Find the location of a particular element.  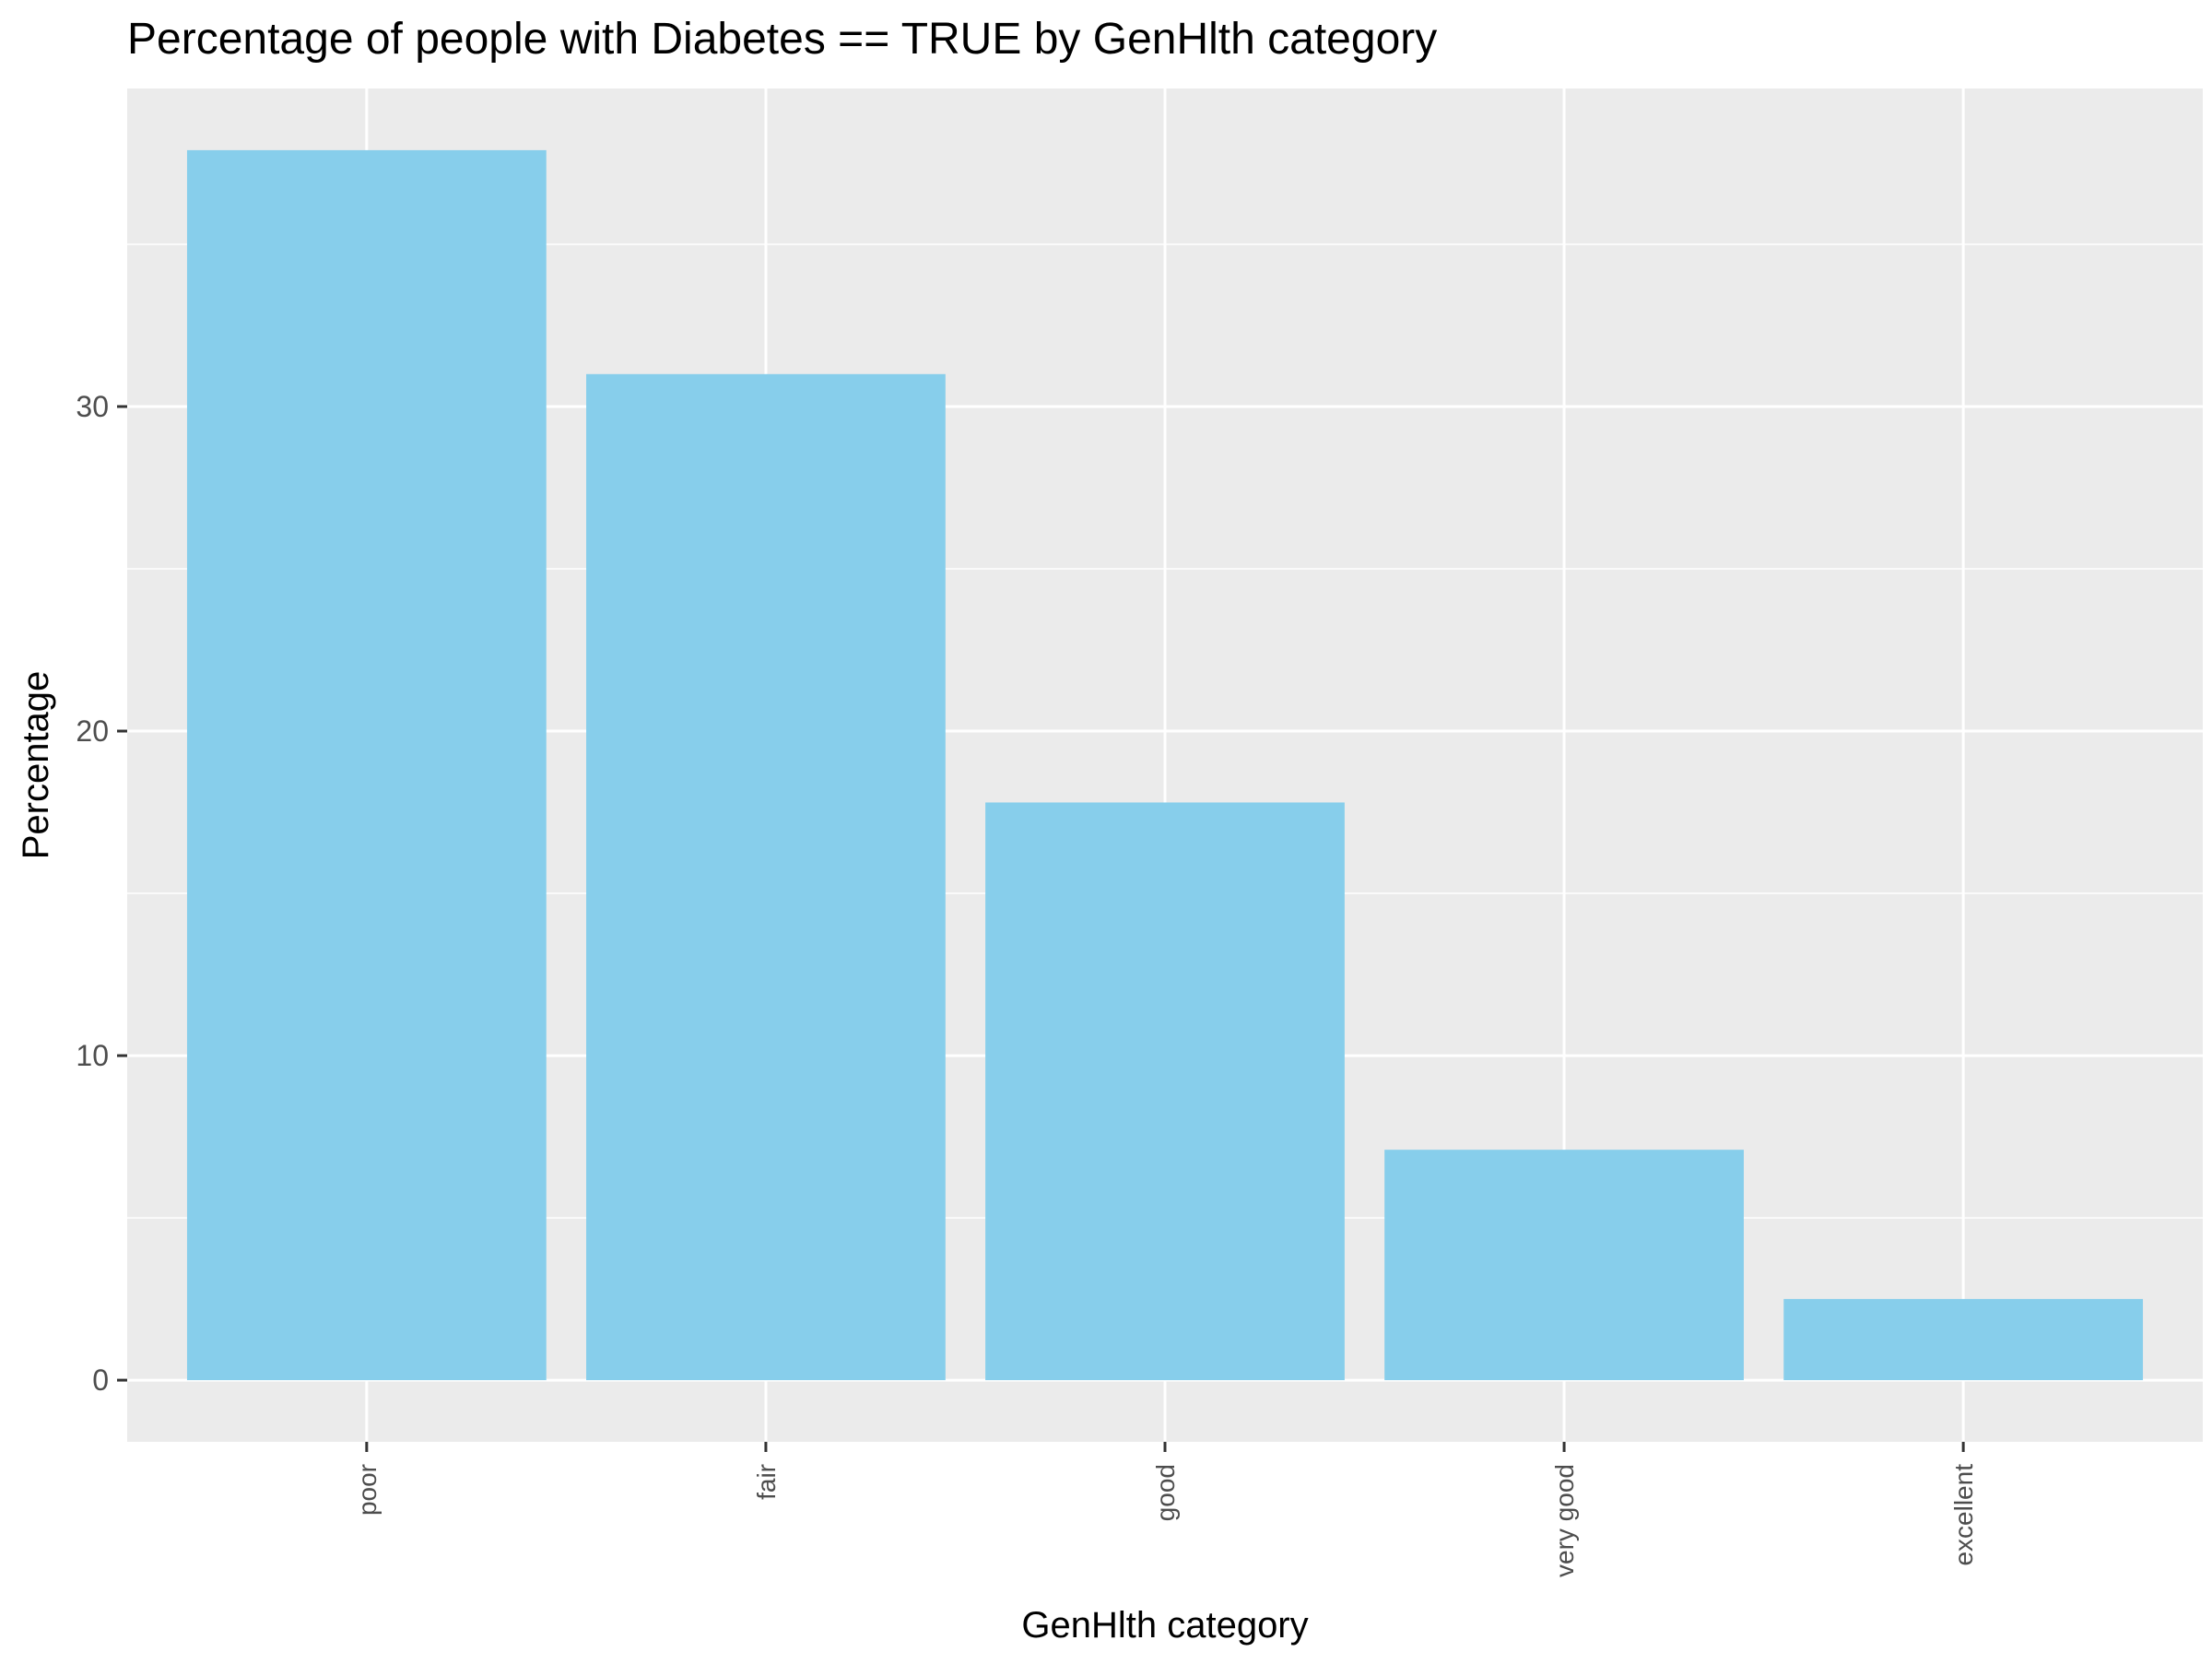

x-tick-label-good: good is located at coordinates (1165, 1492).